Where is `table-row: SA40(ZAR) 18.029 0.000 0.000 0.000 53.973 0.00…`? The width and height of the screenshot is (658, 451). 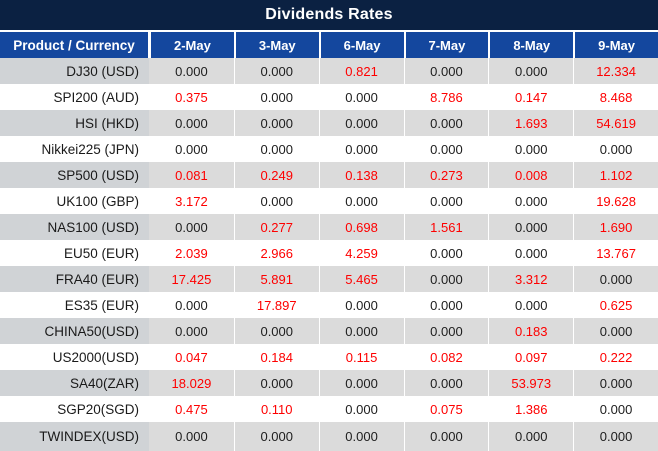 table-row: SA40(ZAR) 18.029 0.000 0.000 0.000 53.973 0.00… is located at coordinates (329, 383).